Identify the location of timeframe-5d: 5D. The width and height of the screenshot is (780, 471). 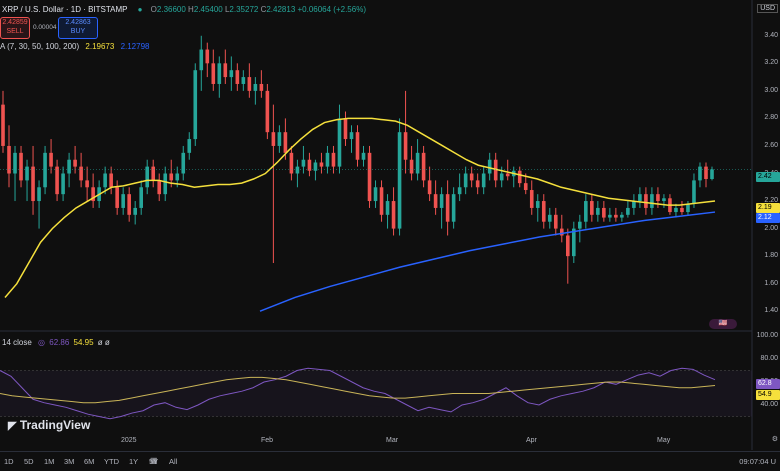
(29, 461).